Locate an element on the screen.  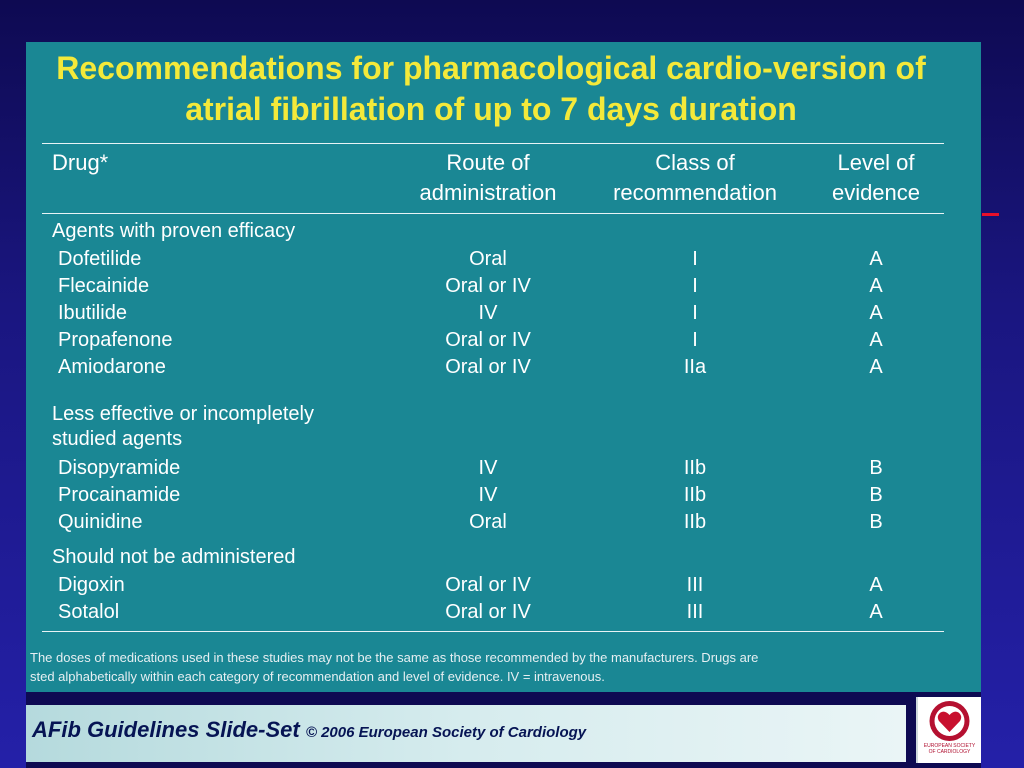
footer-title: AFib Guidelines Slide-Set is located at coordinates (166, 729).